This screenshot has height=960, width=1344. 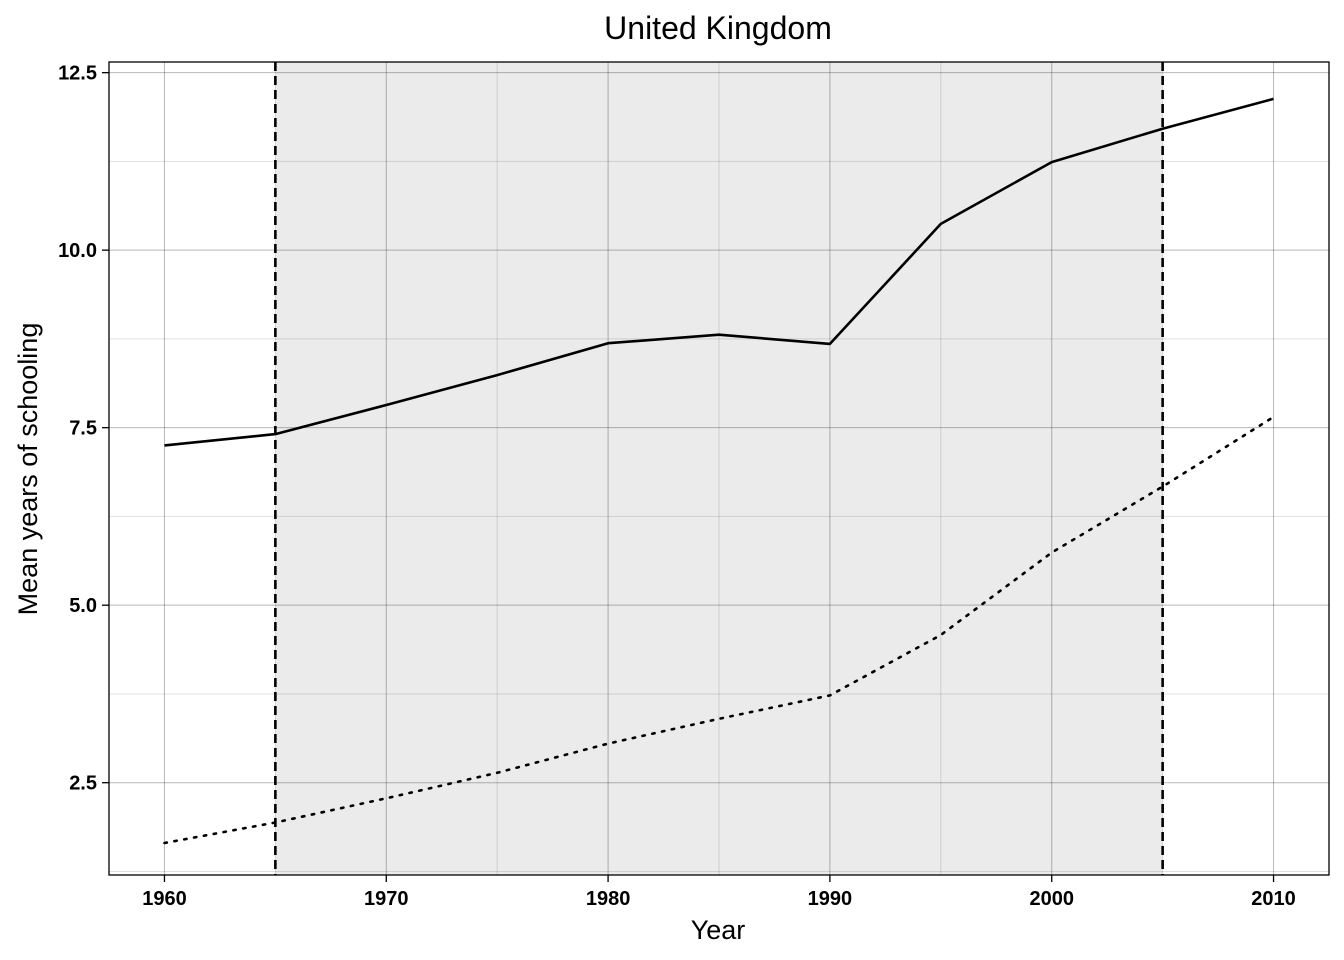 I want to click on chart-title: United Kingdom, so click(x=718, y=28).